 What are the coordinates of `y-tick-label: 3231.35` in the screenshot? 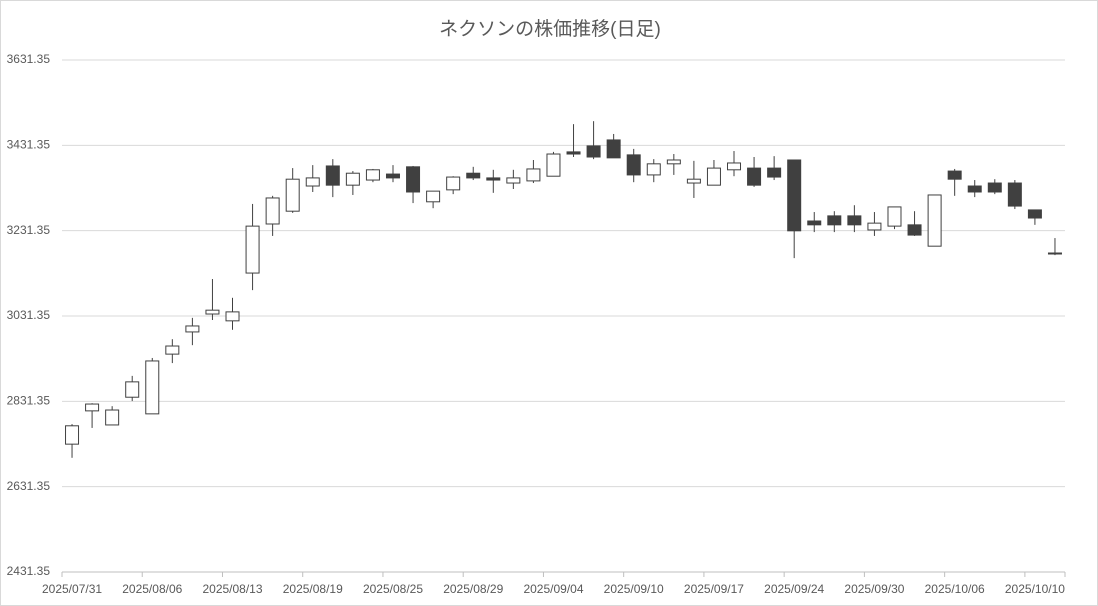 It's located at (29, 230).